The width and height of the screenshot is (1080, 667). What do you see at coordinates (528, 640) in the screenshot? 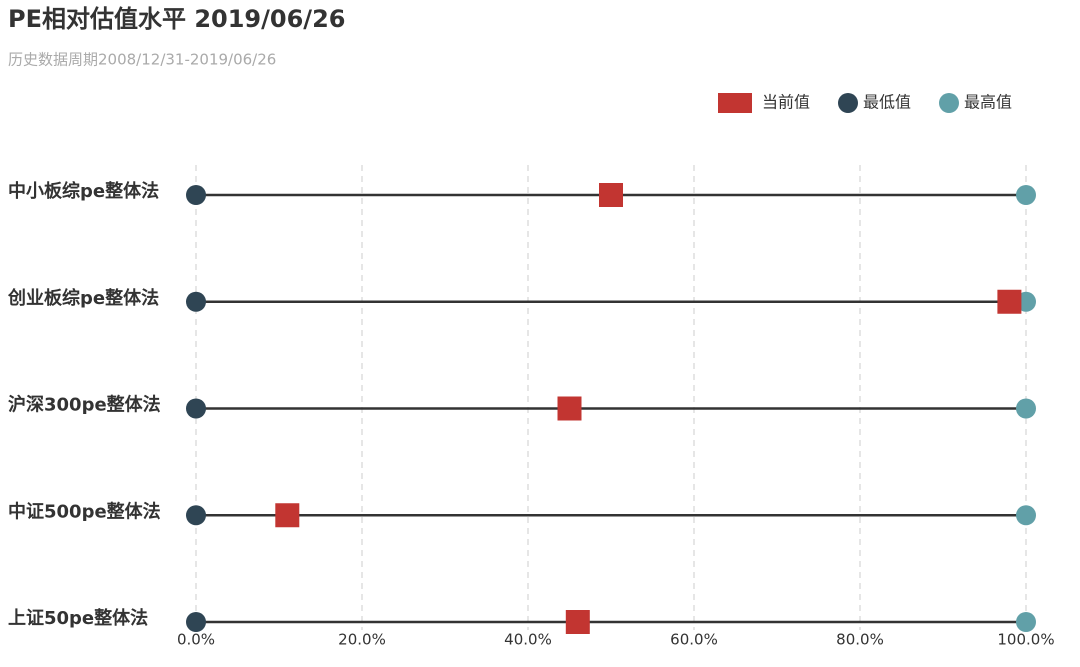
I see `x-tick-label: 40.0%` at bounding box center [528, 640].